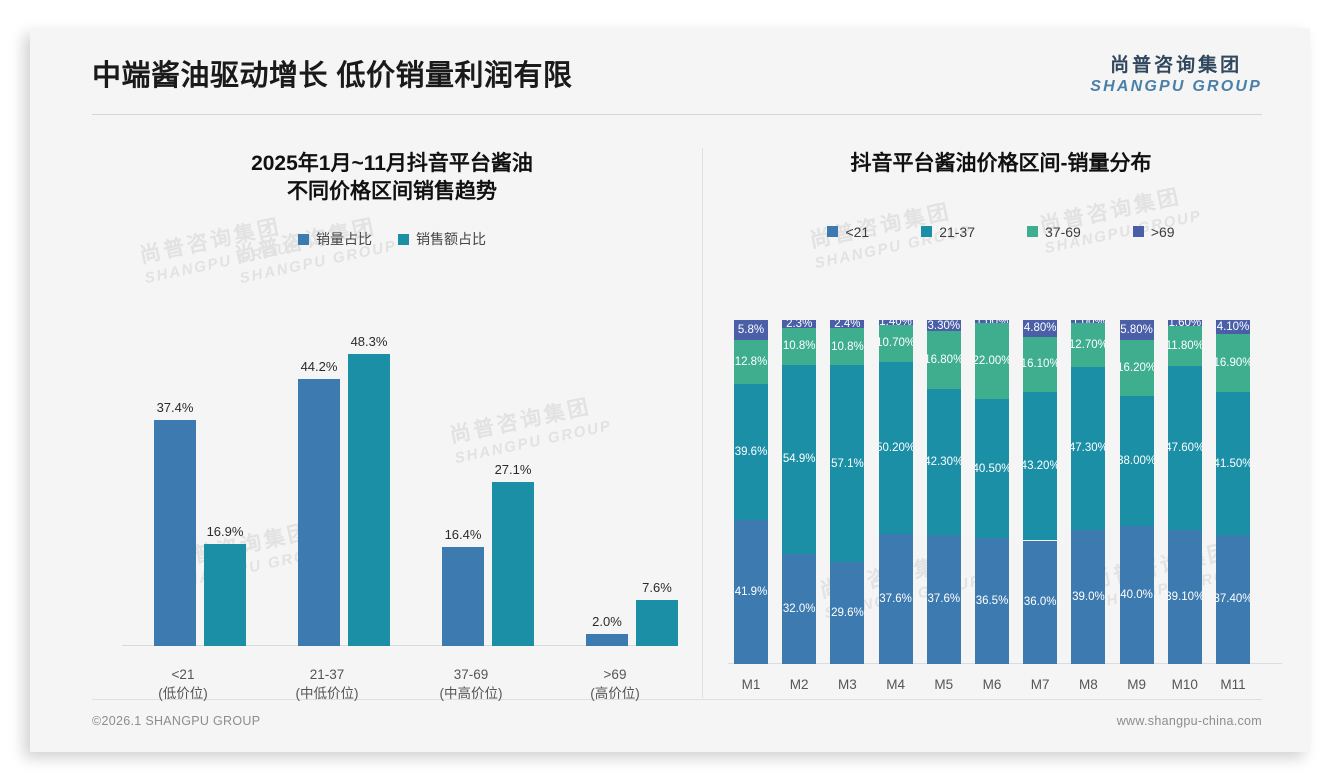 This screenshot has width=1340, height=780. What do you see at coordinates (799, 324) in the screenshot?
I see `stacked-segment->69: 2.3%` at bounding box center [799, 324].